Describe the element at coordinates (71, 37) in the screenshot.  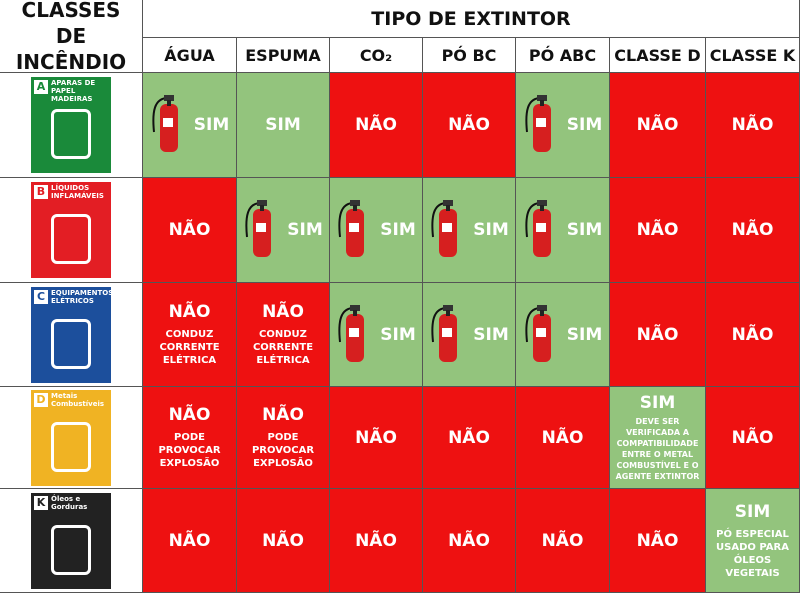
I see `class-title-cell: CLASSES DE INCÊNDIO` at that location.